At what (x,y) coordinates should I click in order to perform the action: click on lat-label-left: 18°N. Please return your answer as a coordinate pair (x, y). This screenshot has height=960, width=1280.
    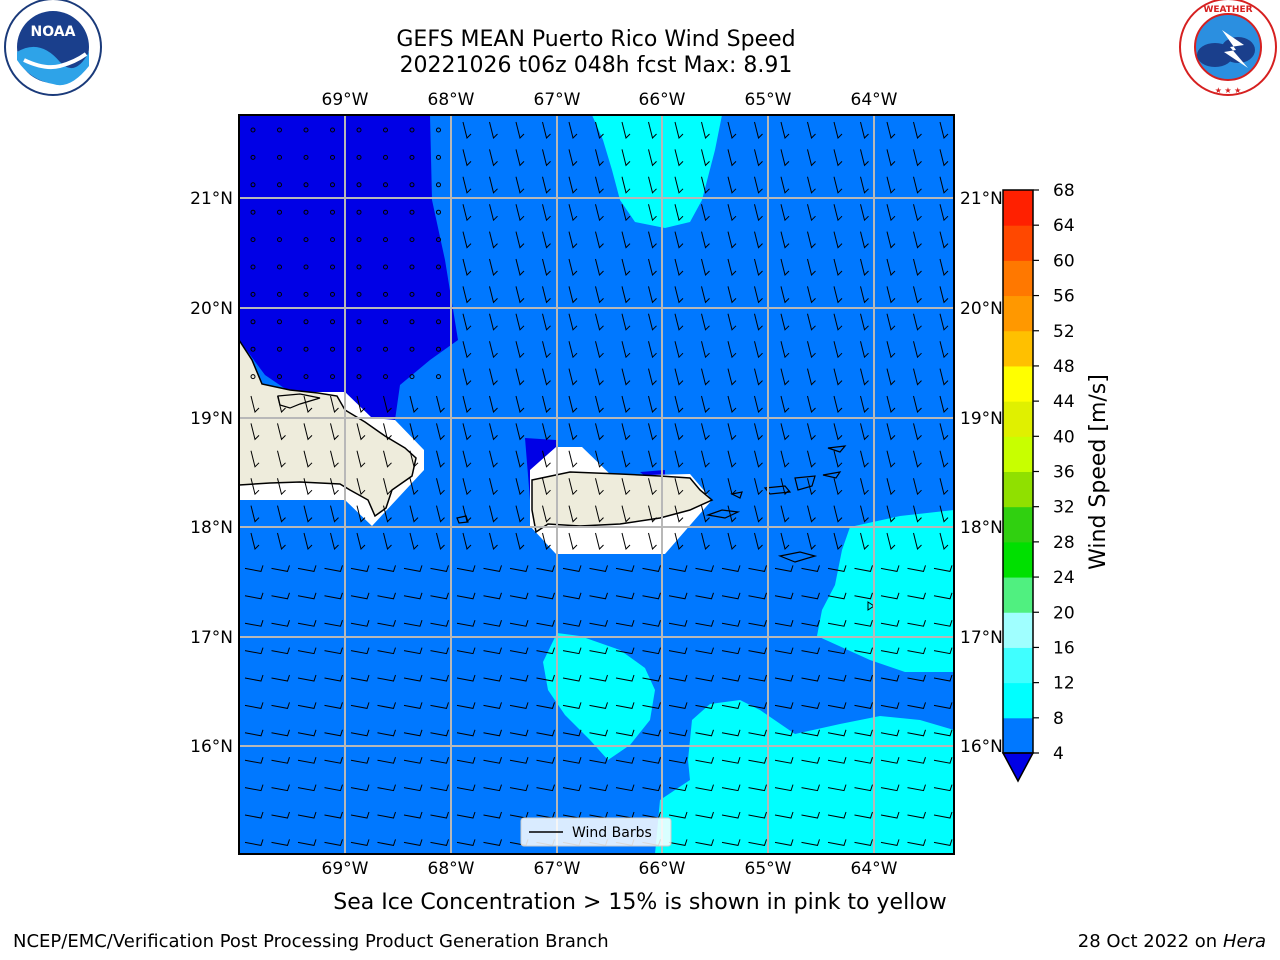
    Looking at the image, I should click on (211, 528).